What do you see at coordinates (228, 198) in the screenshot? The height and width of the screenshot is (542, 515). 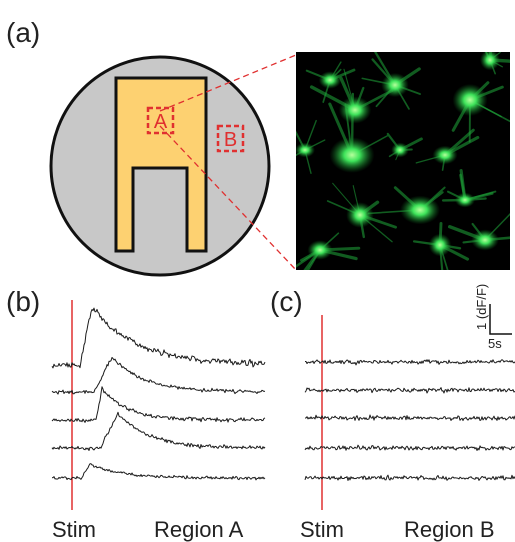 I see `zoom-line-bottom` at bounding box center [228, 198].